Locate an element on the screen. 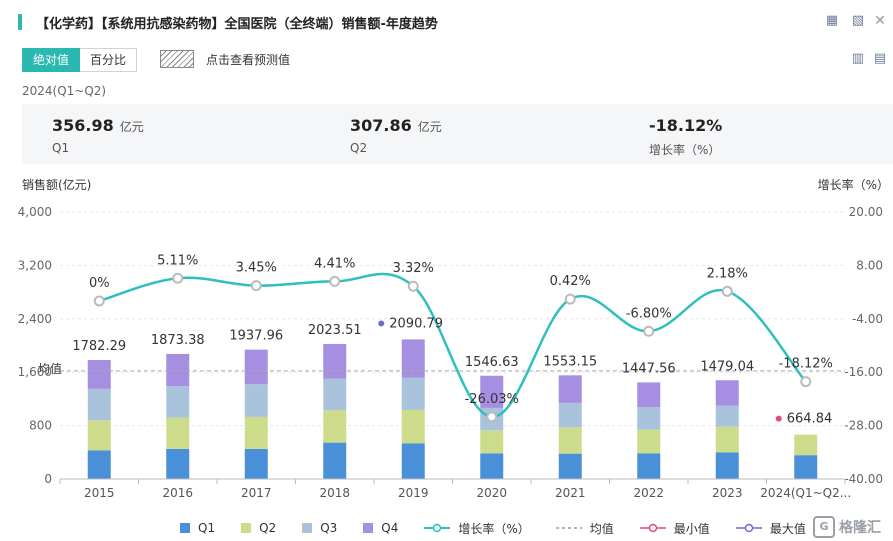  tab-absolute: 绝对值 is located at coordinates (51, 60).